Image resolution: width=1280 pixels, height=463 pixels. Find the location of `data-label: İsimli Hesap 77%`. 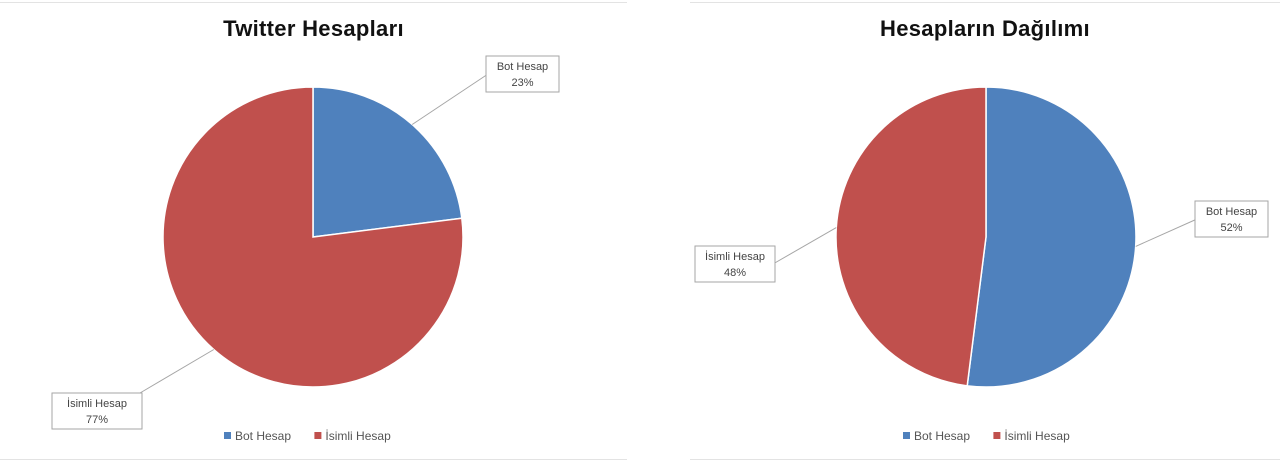

data-label: İsimli Hesap 77% is located at coordinates (97, 411).